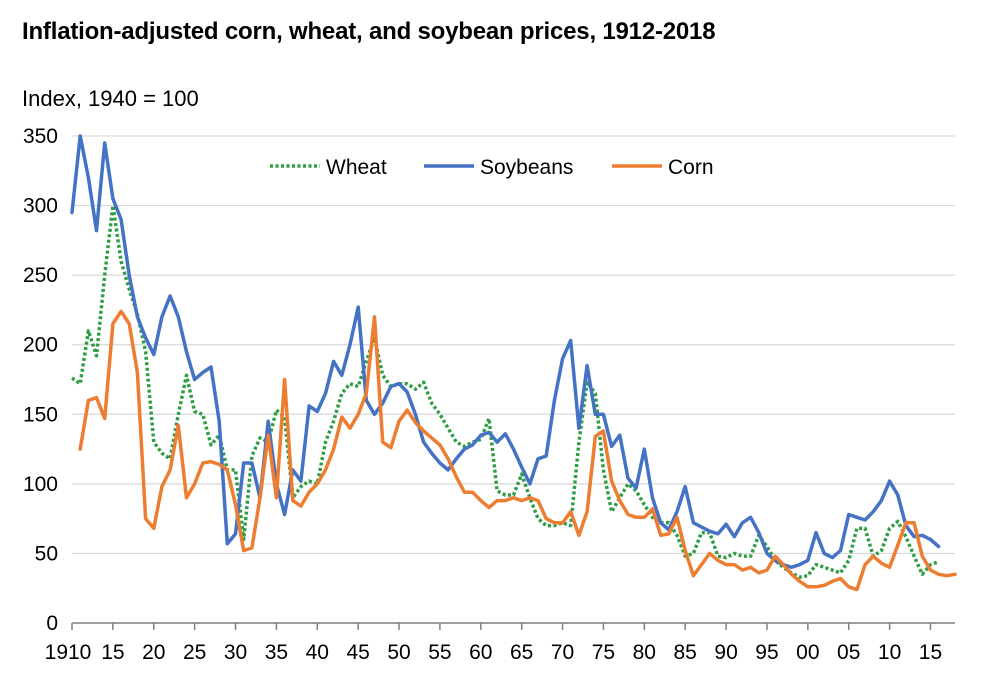 Image resolution: width=986 pixels, height=698 pixels. I want to click on x-tick-label: 20, so click(153, 652).